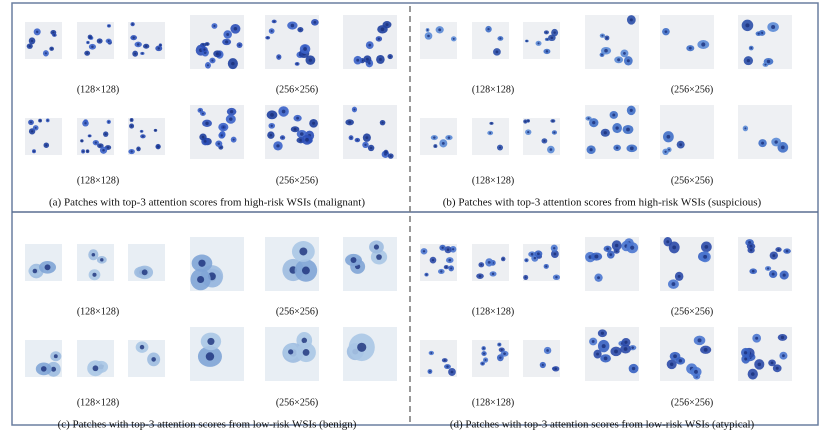 The width and height of the screenshot is (830, 438). What do you see at coordinates (687, 354) in the screenshot?
I see `patch-background` at bounding box center [687, 354].